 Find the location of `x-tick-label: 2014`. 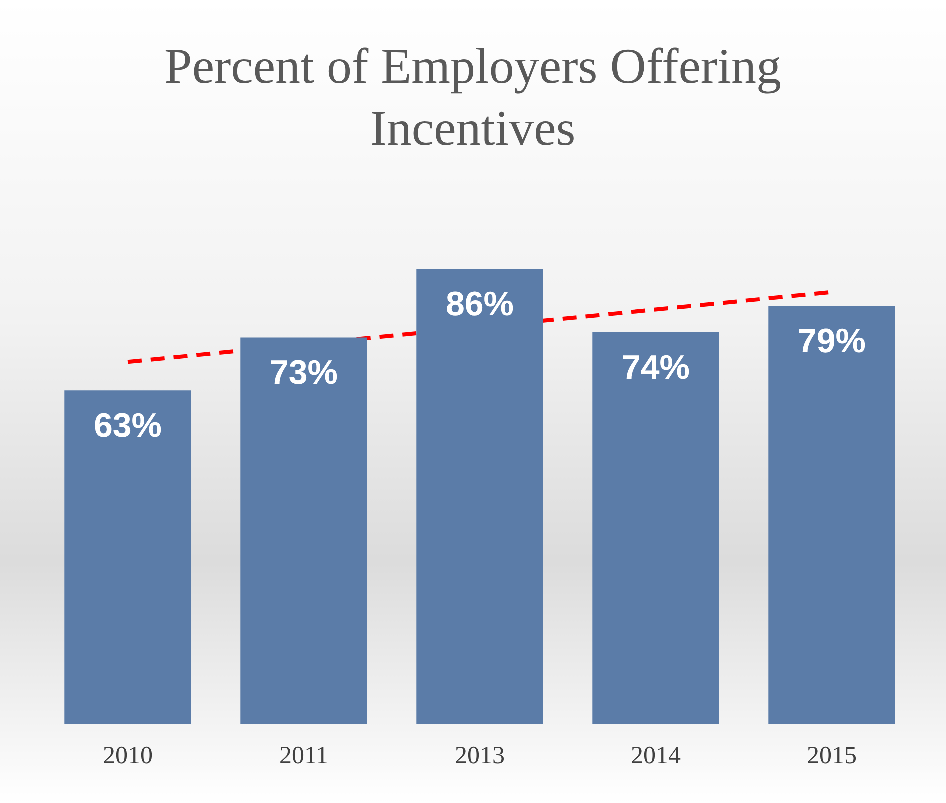

x-tick-label: 2014 is located at coordinates (656, 756).